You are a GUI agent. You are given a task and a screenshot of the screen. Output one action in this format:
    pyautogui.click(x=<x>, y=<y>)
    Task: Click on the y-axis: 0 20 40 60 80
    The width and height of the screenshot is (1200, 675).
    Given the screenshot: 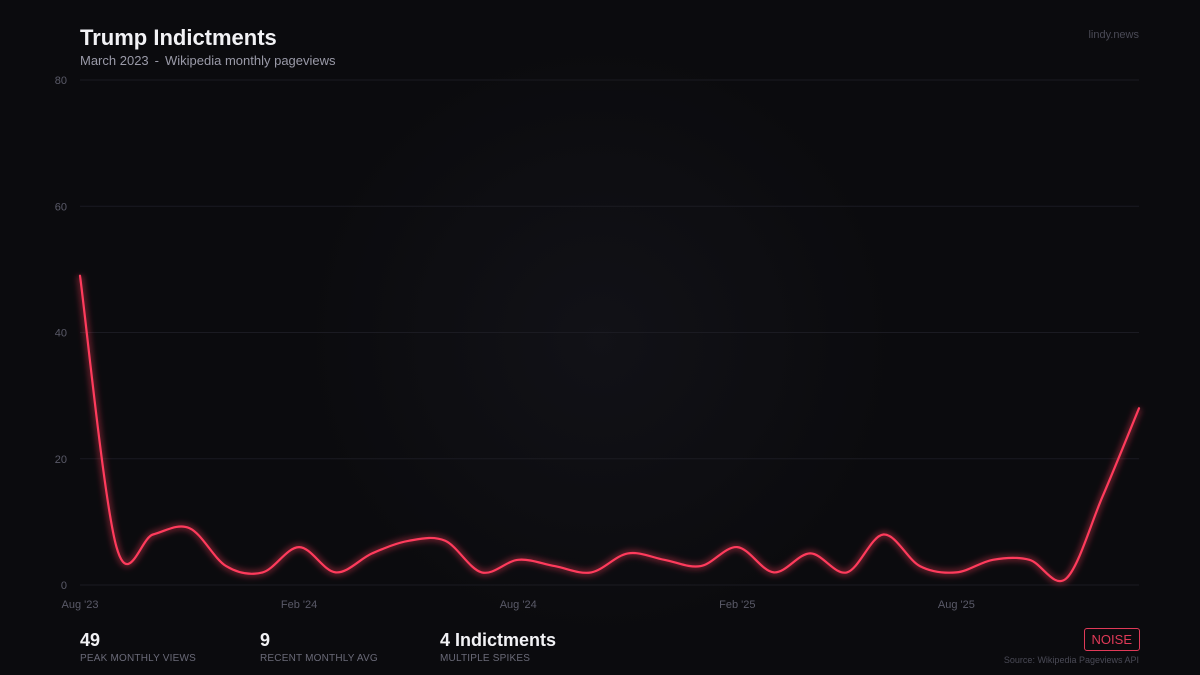 What is the action you would take?
    pyautogui.click(x=61, y=333)
    